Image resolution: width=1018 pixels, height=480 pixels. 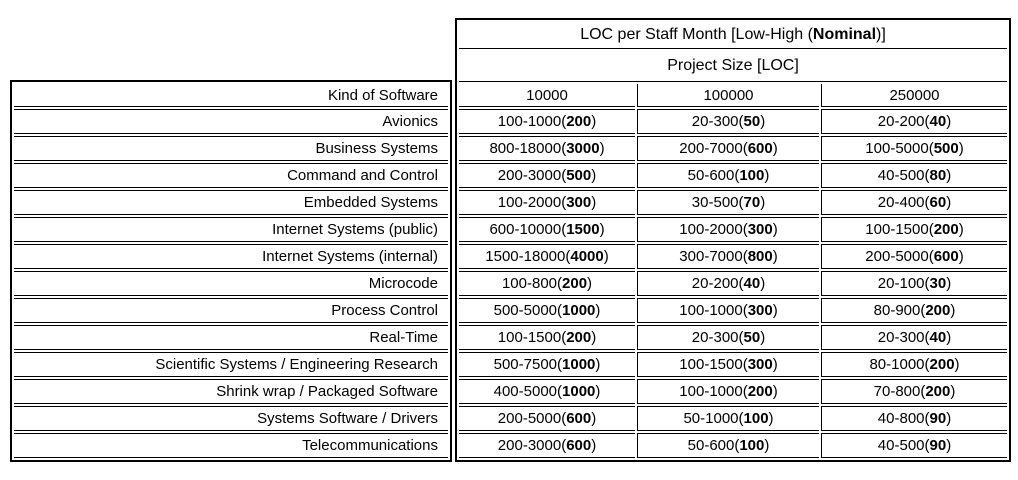 I want to click on row-label: Command and Control, so click(x=231, y=175).